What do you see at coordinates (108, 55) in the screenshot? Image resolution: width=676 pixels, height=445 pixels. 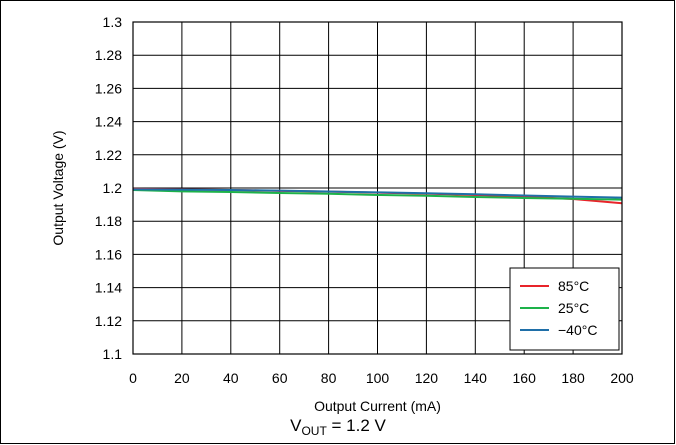 I see `y-tick-label: 1.28` at bounding box center [108, 55].